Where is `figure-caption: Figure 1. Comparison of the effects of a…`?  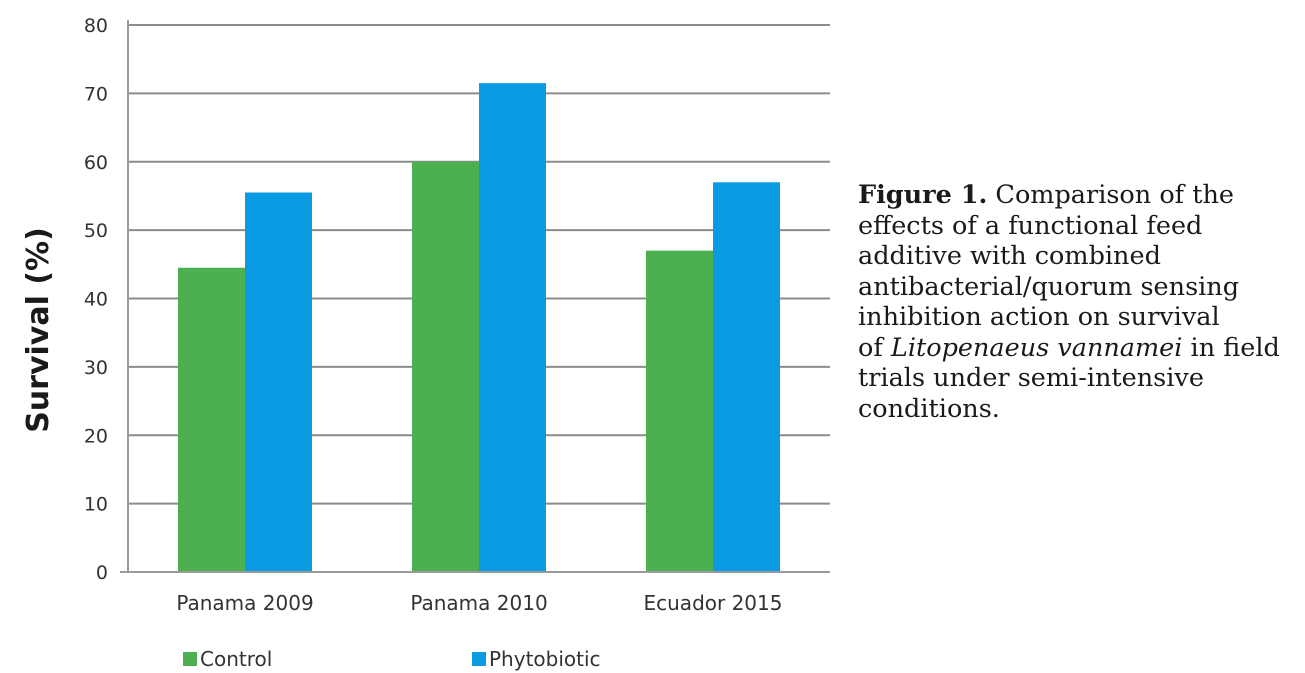 figure-caption: Figure 1. Comparison of the effects of a… is located at coordinates (1080, 302).